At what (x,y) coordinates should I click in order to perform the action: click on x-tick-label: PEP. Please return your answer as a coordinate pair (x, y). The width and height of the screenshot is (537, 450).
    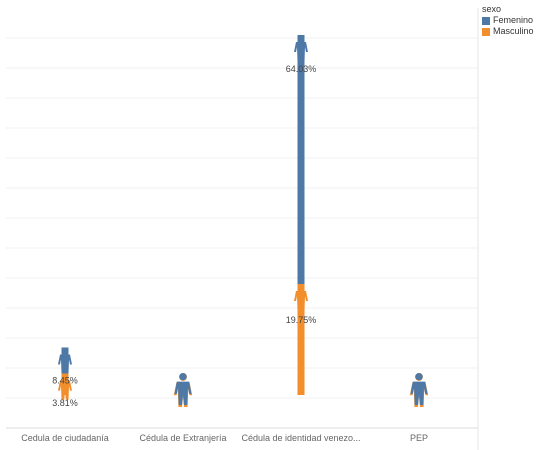
    Looking at the image, I should click on (419, 438).